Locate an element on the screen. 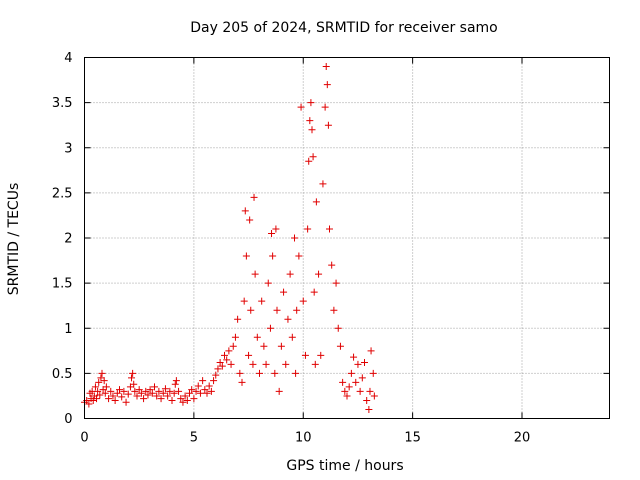  x-tick-label: 15 is located at coordinates (412, 438).